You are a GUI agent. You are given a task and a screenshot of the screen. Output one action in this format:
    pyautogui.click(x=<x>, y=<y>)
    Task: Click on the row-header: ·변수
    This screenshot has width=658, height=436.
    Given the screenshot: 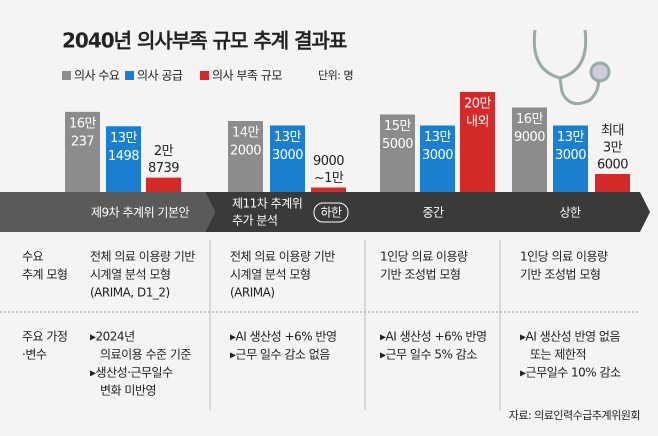 What is the action you would take?
    pyautogui.click(x=34, y=355)
    